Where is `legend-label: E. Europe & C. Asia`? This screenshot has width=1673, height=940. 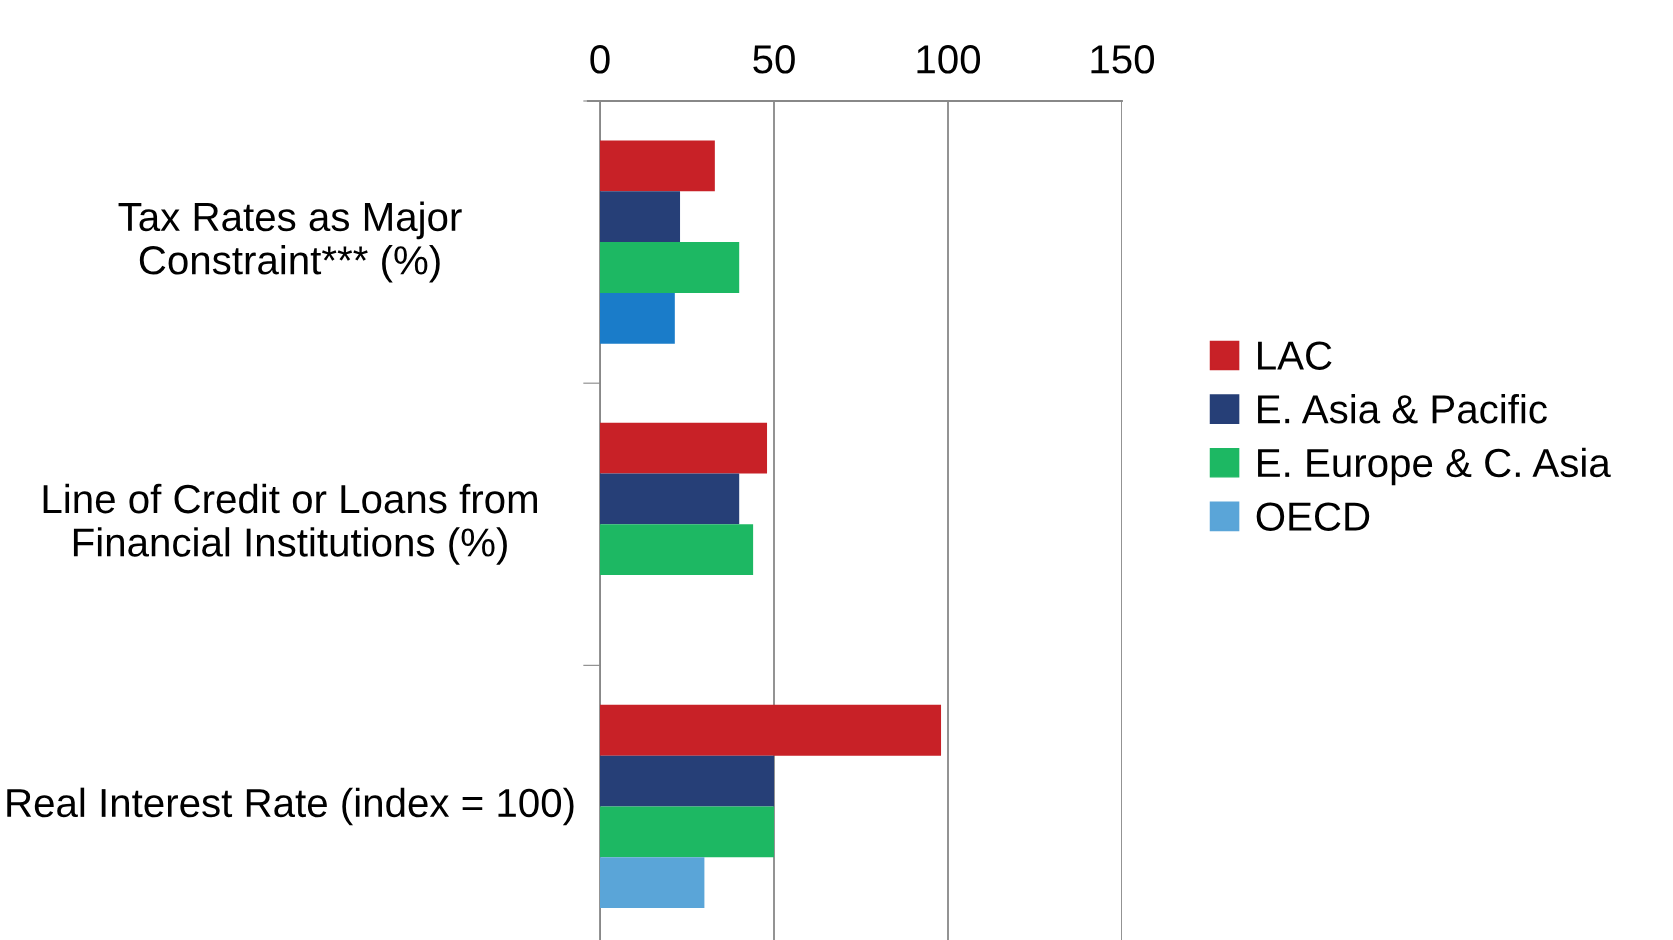 legend-label: E. Europe & C. Asia is located at coordinates (1434, 466).